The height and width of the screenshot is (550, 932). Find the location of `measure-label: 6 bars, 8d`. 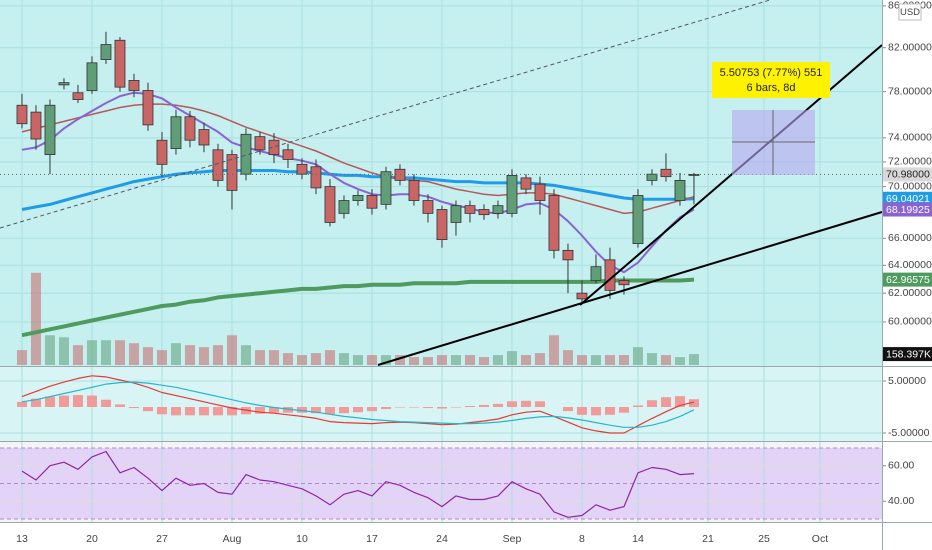

measure-label: 6 bars, 8d is located at coordinates (771, 88).